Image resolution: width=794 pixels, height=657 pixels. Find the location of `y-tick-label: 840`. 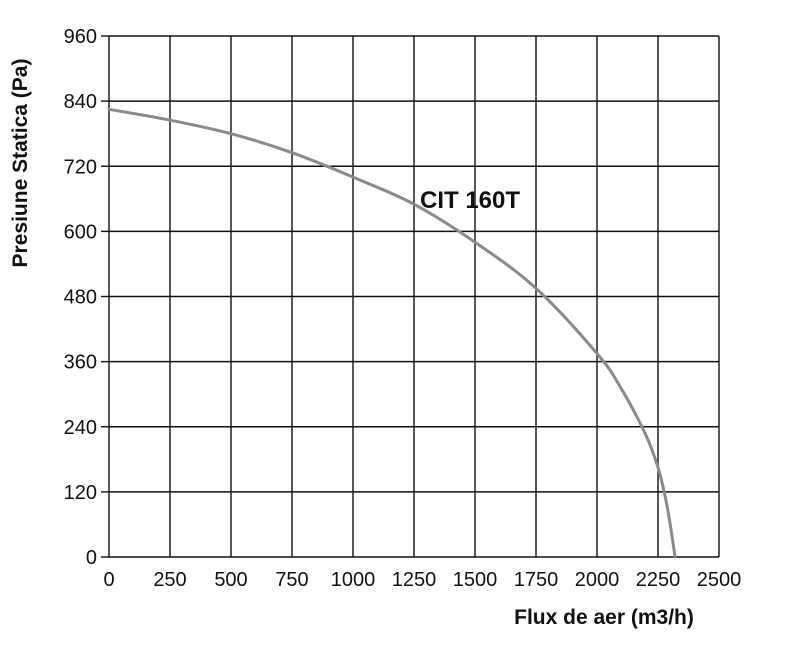

y-tick-label: 840 is located at coordinates (80, 102).